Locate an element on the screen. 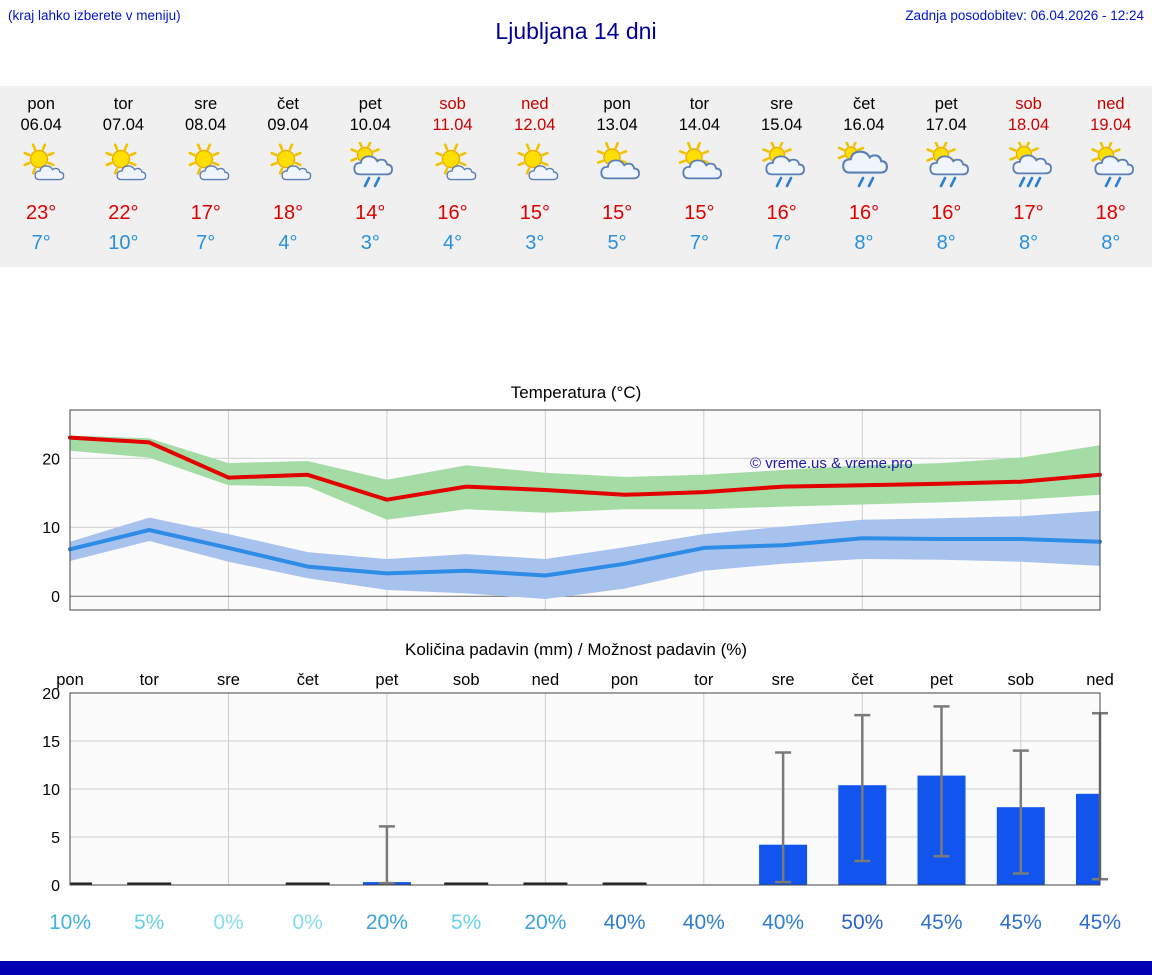 The image size is (1152, 975). forecast-day: sob 11.04 16° 4° is located at coordinates (452, 174).